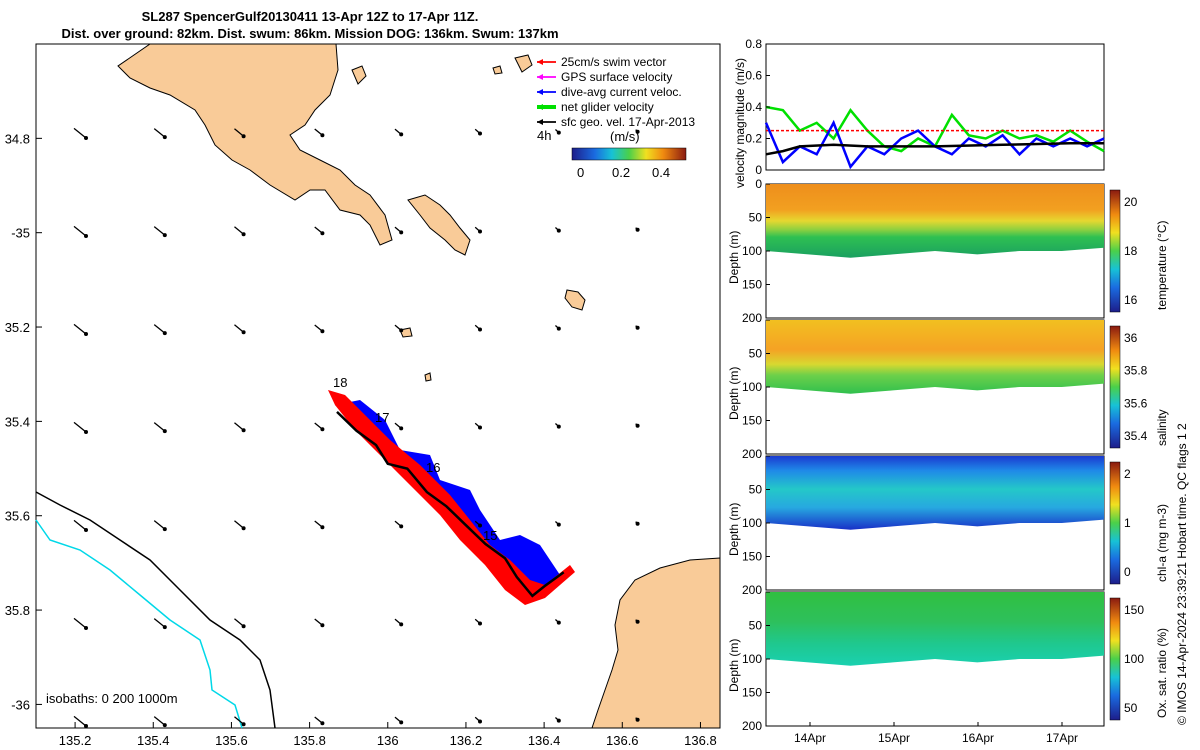 The image size is (1200, 750). I want to click on isobath-200m, so click(155, 610).